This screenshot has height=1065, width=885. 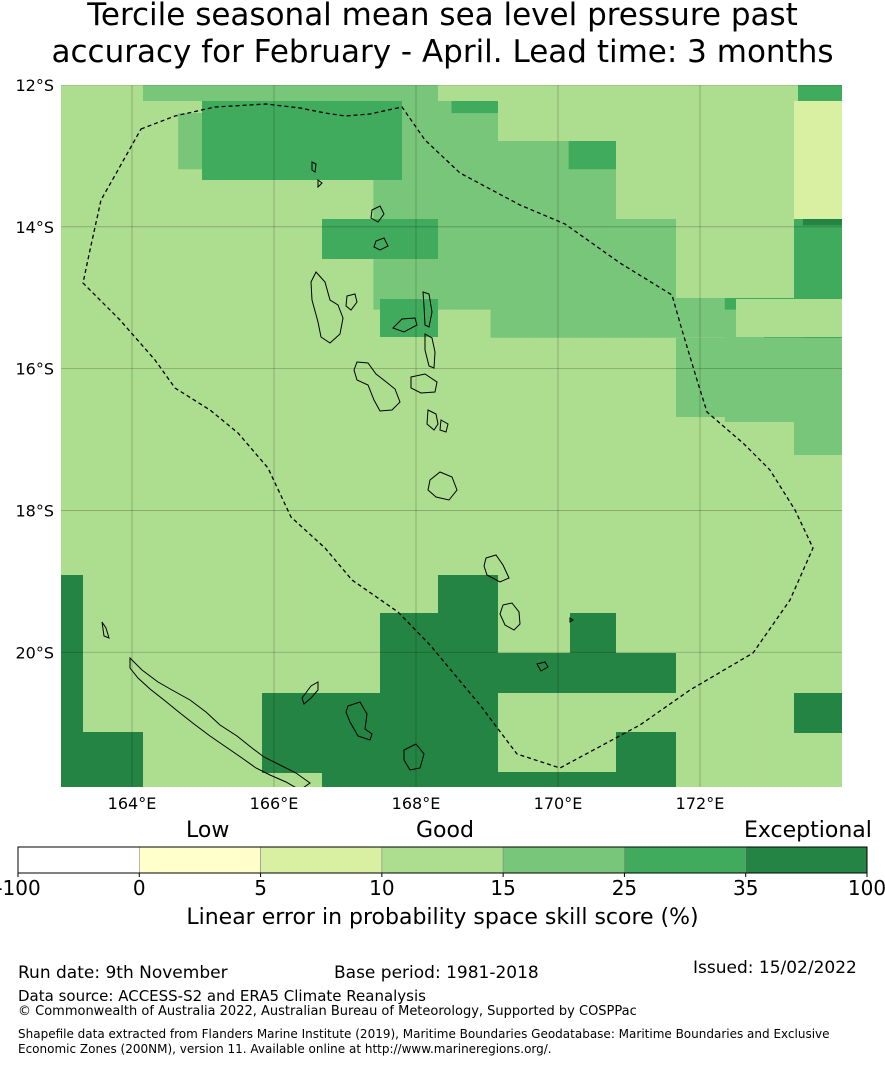 What do you see at coordinates (510, 616) in the screenshot?
I see `island-tanna` at bounding box center [510, 616].